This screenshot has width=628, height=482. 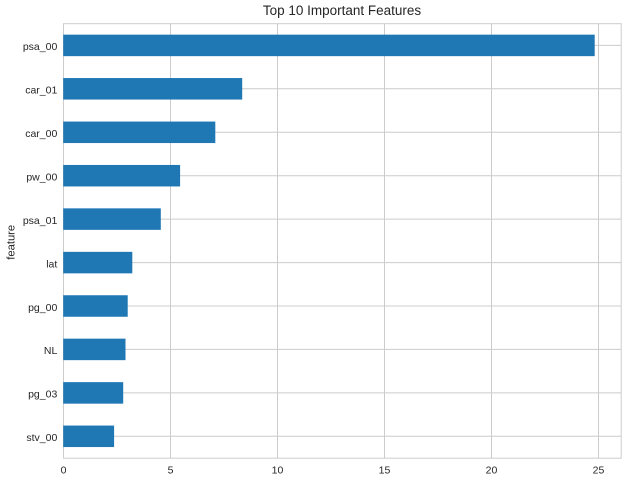 I want to click on svg-text: pw_00, so click(x=41, y=178).